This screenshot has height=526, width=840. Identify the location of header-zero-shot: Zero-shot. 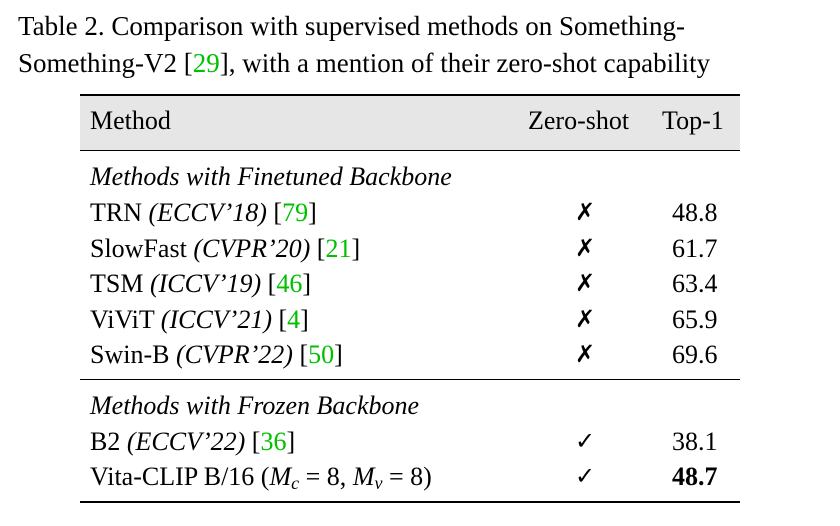
(579, 120).